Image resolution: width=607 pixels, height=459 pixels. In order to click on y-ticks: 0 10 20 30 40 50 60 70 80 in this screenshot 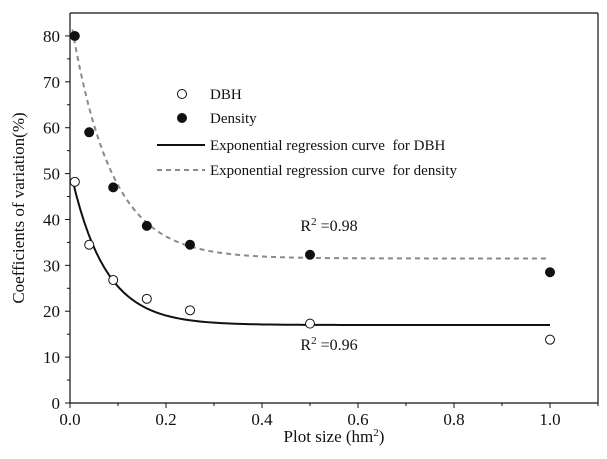, I will do `click(56, 220)`.